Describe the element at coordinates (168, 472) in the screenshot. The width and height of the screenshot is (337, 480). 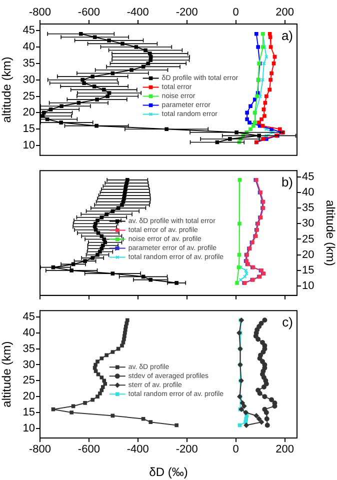
I see `x-axis-title: δD (‰)` at that location.